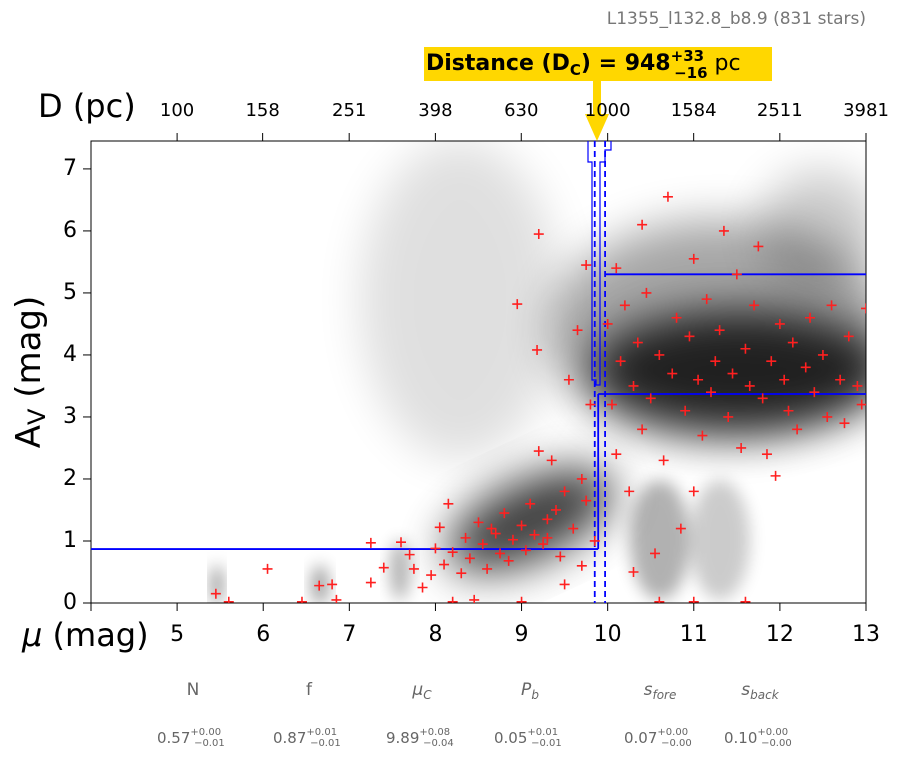 This screenshot has width=902, height=763. Describe the element at coordinates (765, 695) in the screenshot. I see `param-name-sub: back` at that location.